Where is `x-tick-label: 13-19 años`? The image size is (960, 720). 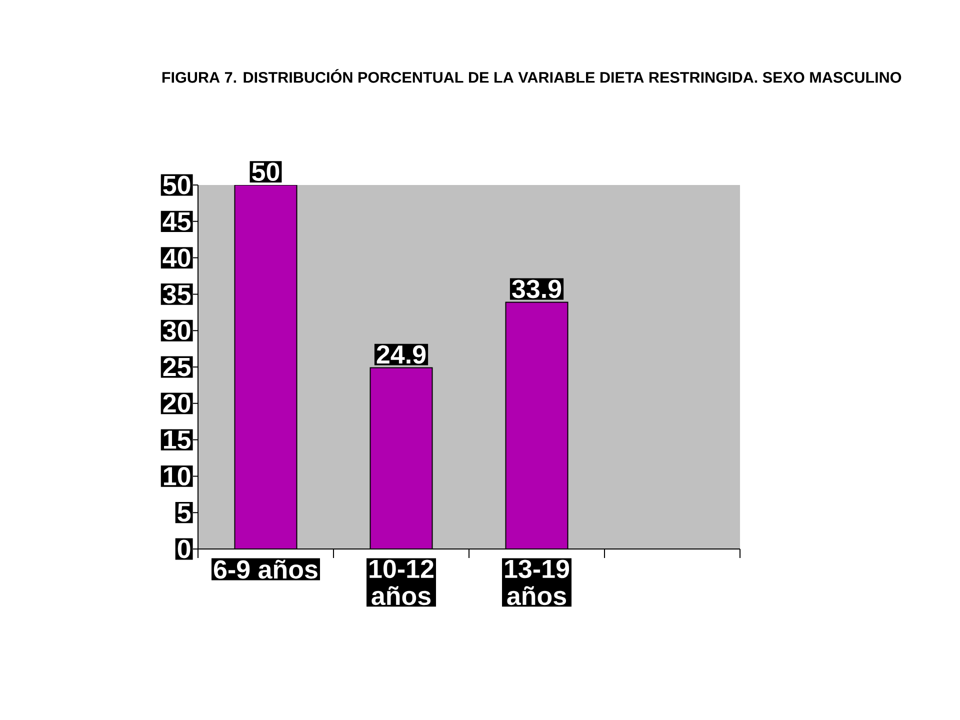 x-tick-label: 13-19 años is located at coordinates (537, 583).